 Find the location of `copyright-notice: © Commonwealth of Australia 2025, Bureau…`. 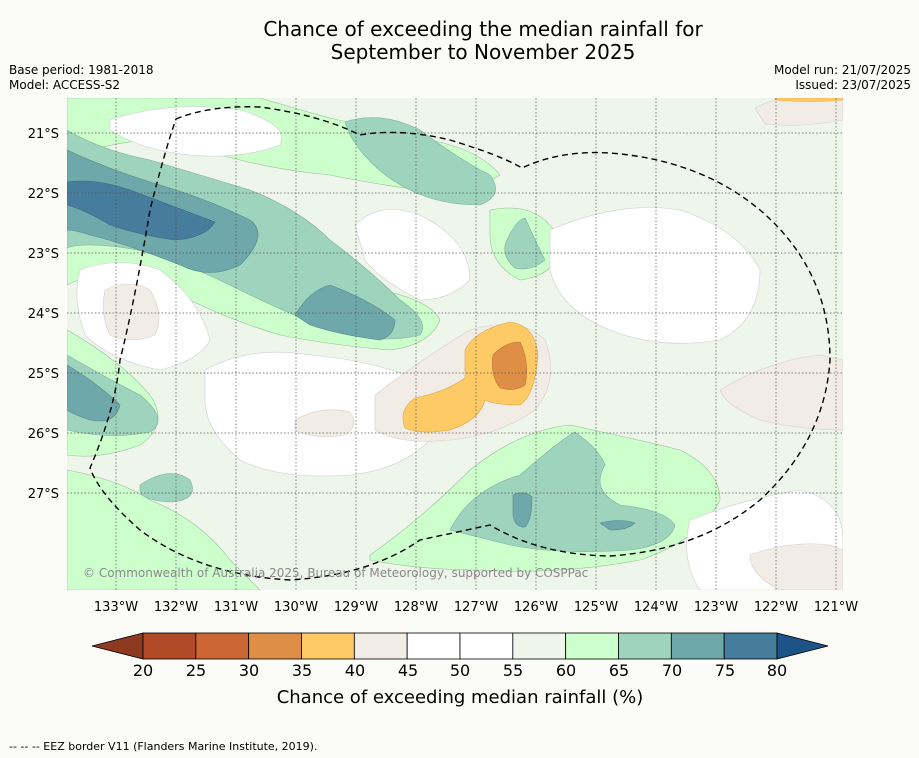

copyright-notice: © Commonwealth of Australia 2025, Bureau… is located at coordinates (335, 573).